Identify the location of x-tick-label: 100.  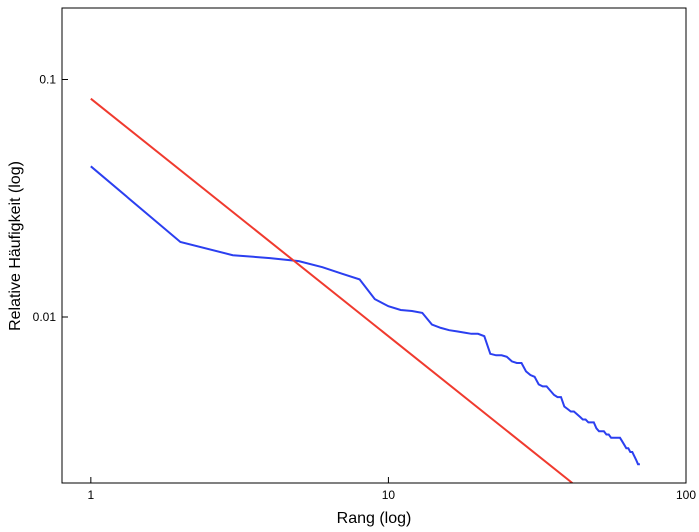
(686, 495).